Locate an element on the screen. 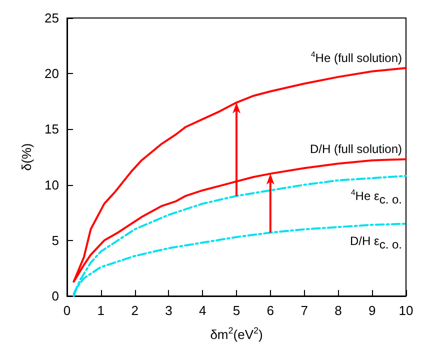  y-tick-label: 0 is located at coordinates (55, 296).